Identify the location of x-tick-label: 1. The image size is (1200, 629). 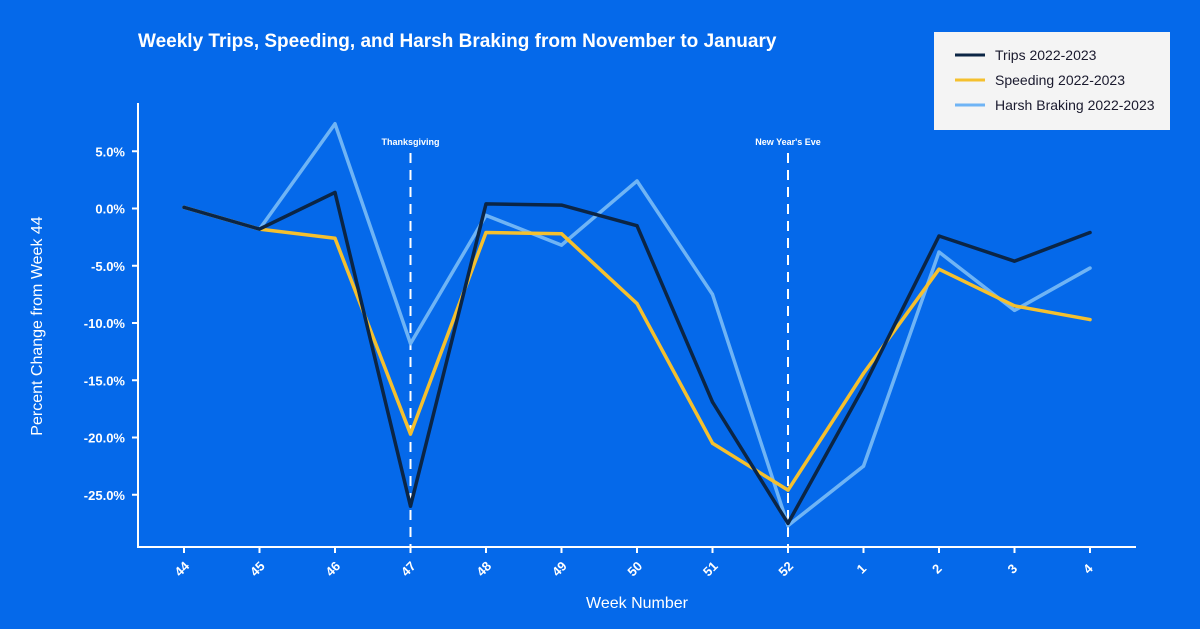
(861, 569).